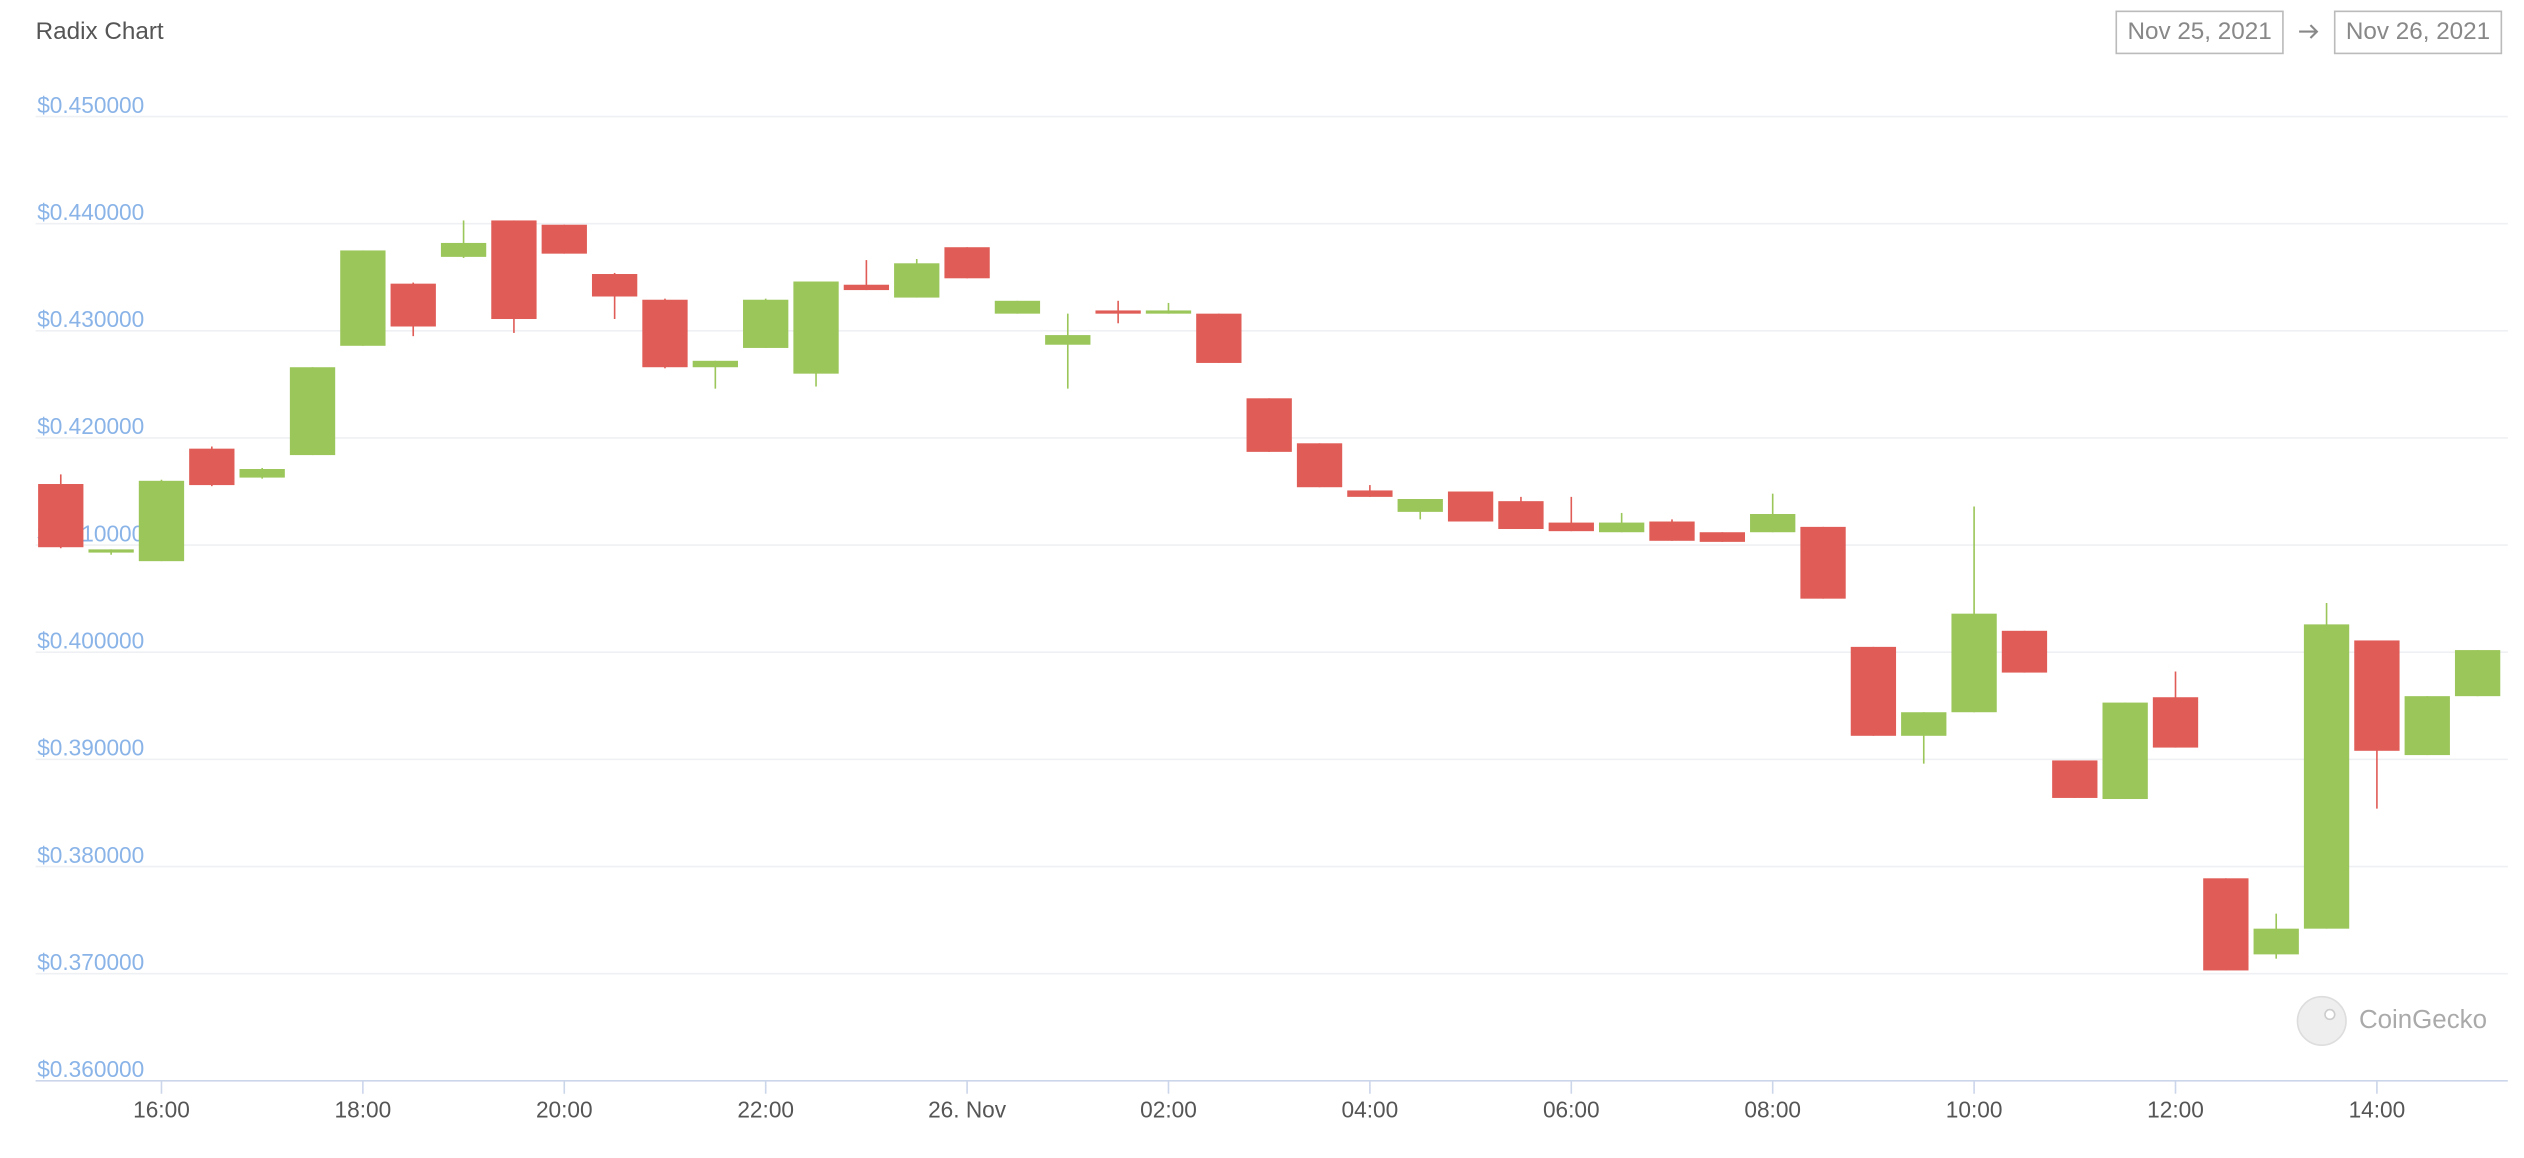  Describe the element at coordinates (1168, 1110) in the screenshot. I see `x-tick-label: 02:00` at that location.